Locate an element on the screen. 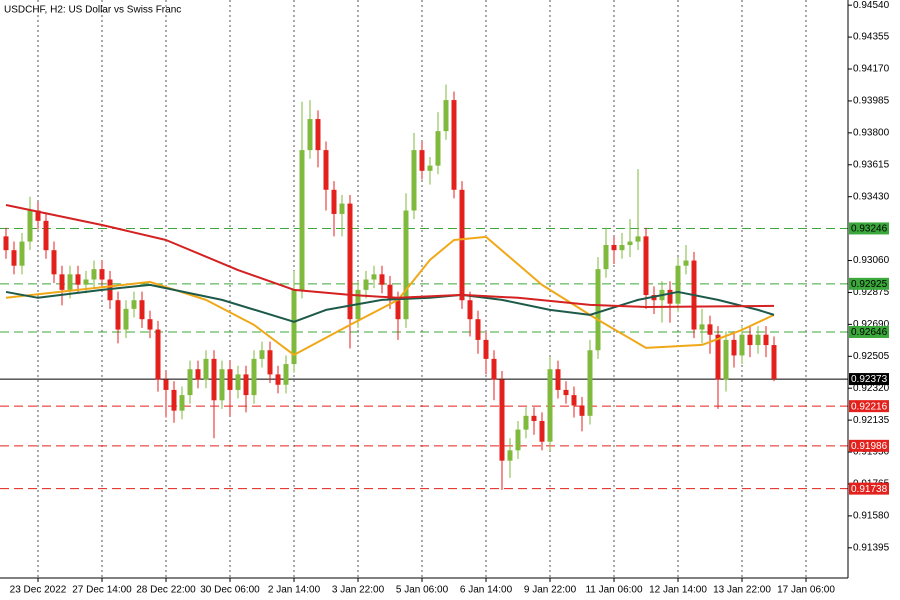  y-tick-label: 0.92135 is located at coordinates (871, 420).